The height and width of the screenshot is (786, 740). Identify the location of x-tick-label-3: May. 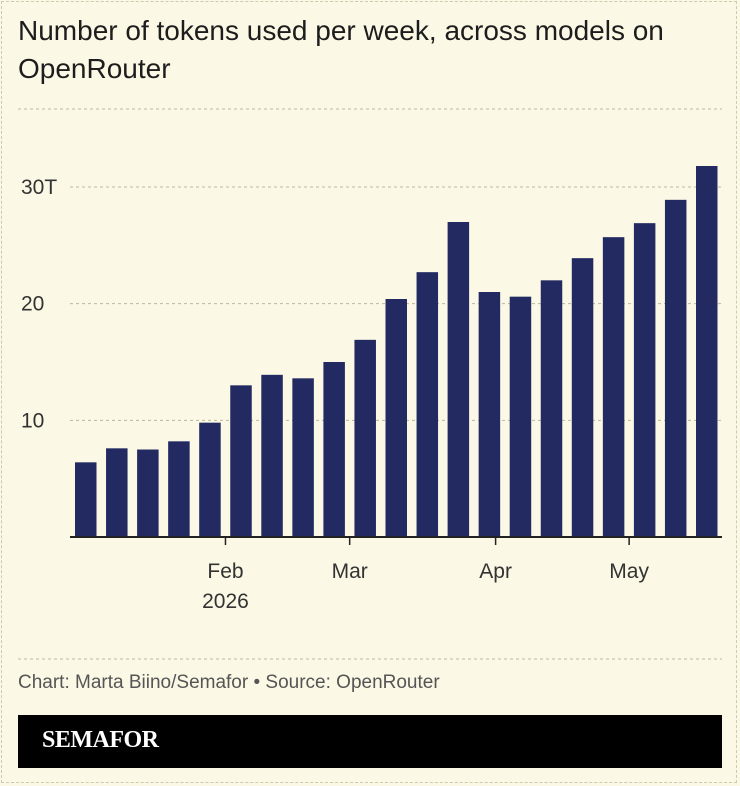
(629, 571).